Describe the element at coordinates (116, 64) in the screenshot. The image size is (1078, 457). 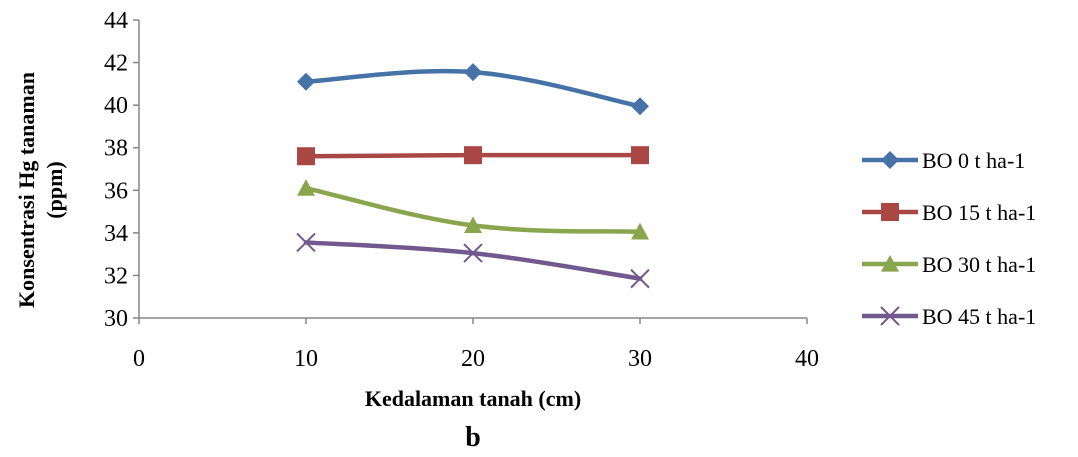
I see `y-tick-label: 42` at that location.